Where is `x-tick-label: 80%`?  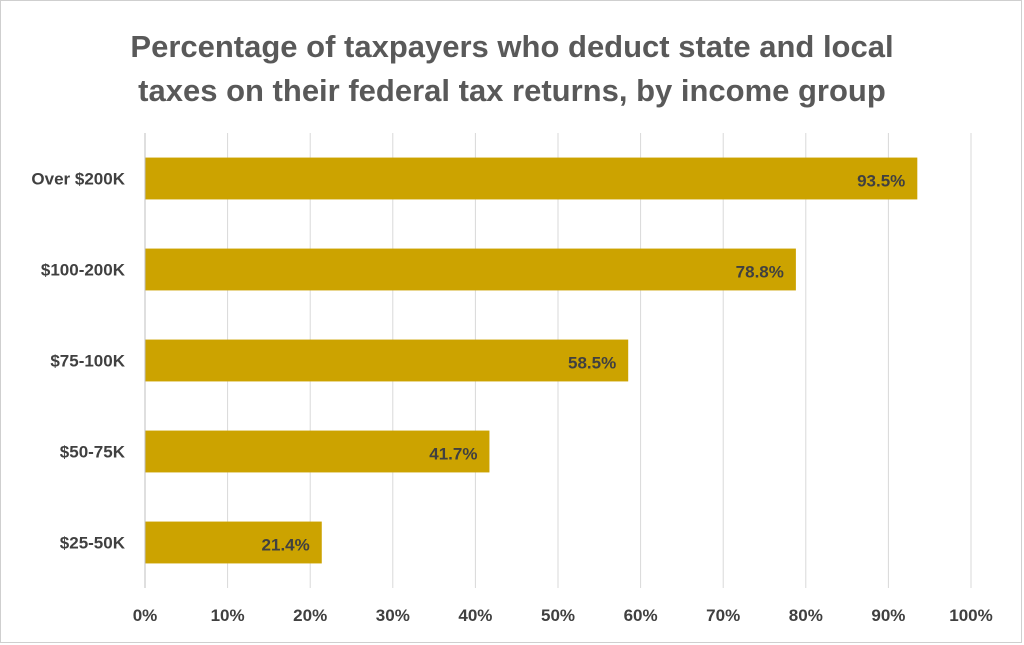 x-tick-label: 80% is located at coordinates (806, 615).